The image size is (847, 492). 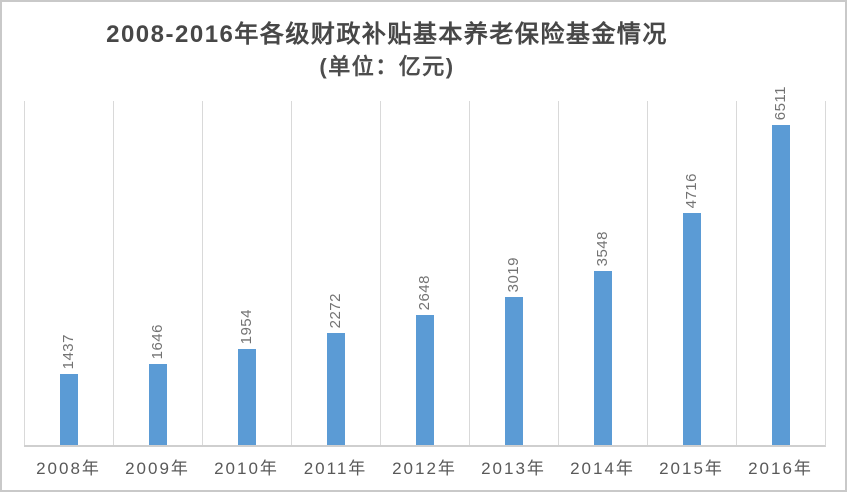 I want to click on x-axis-tick-label: 2014年, so click(x=602, y=468).